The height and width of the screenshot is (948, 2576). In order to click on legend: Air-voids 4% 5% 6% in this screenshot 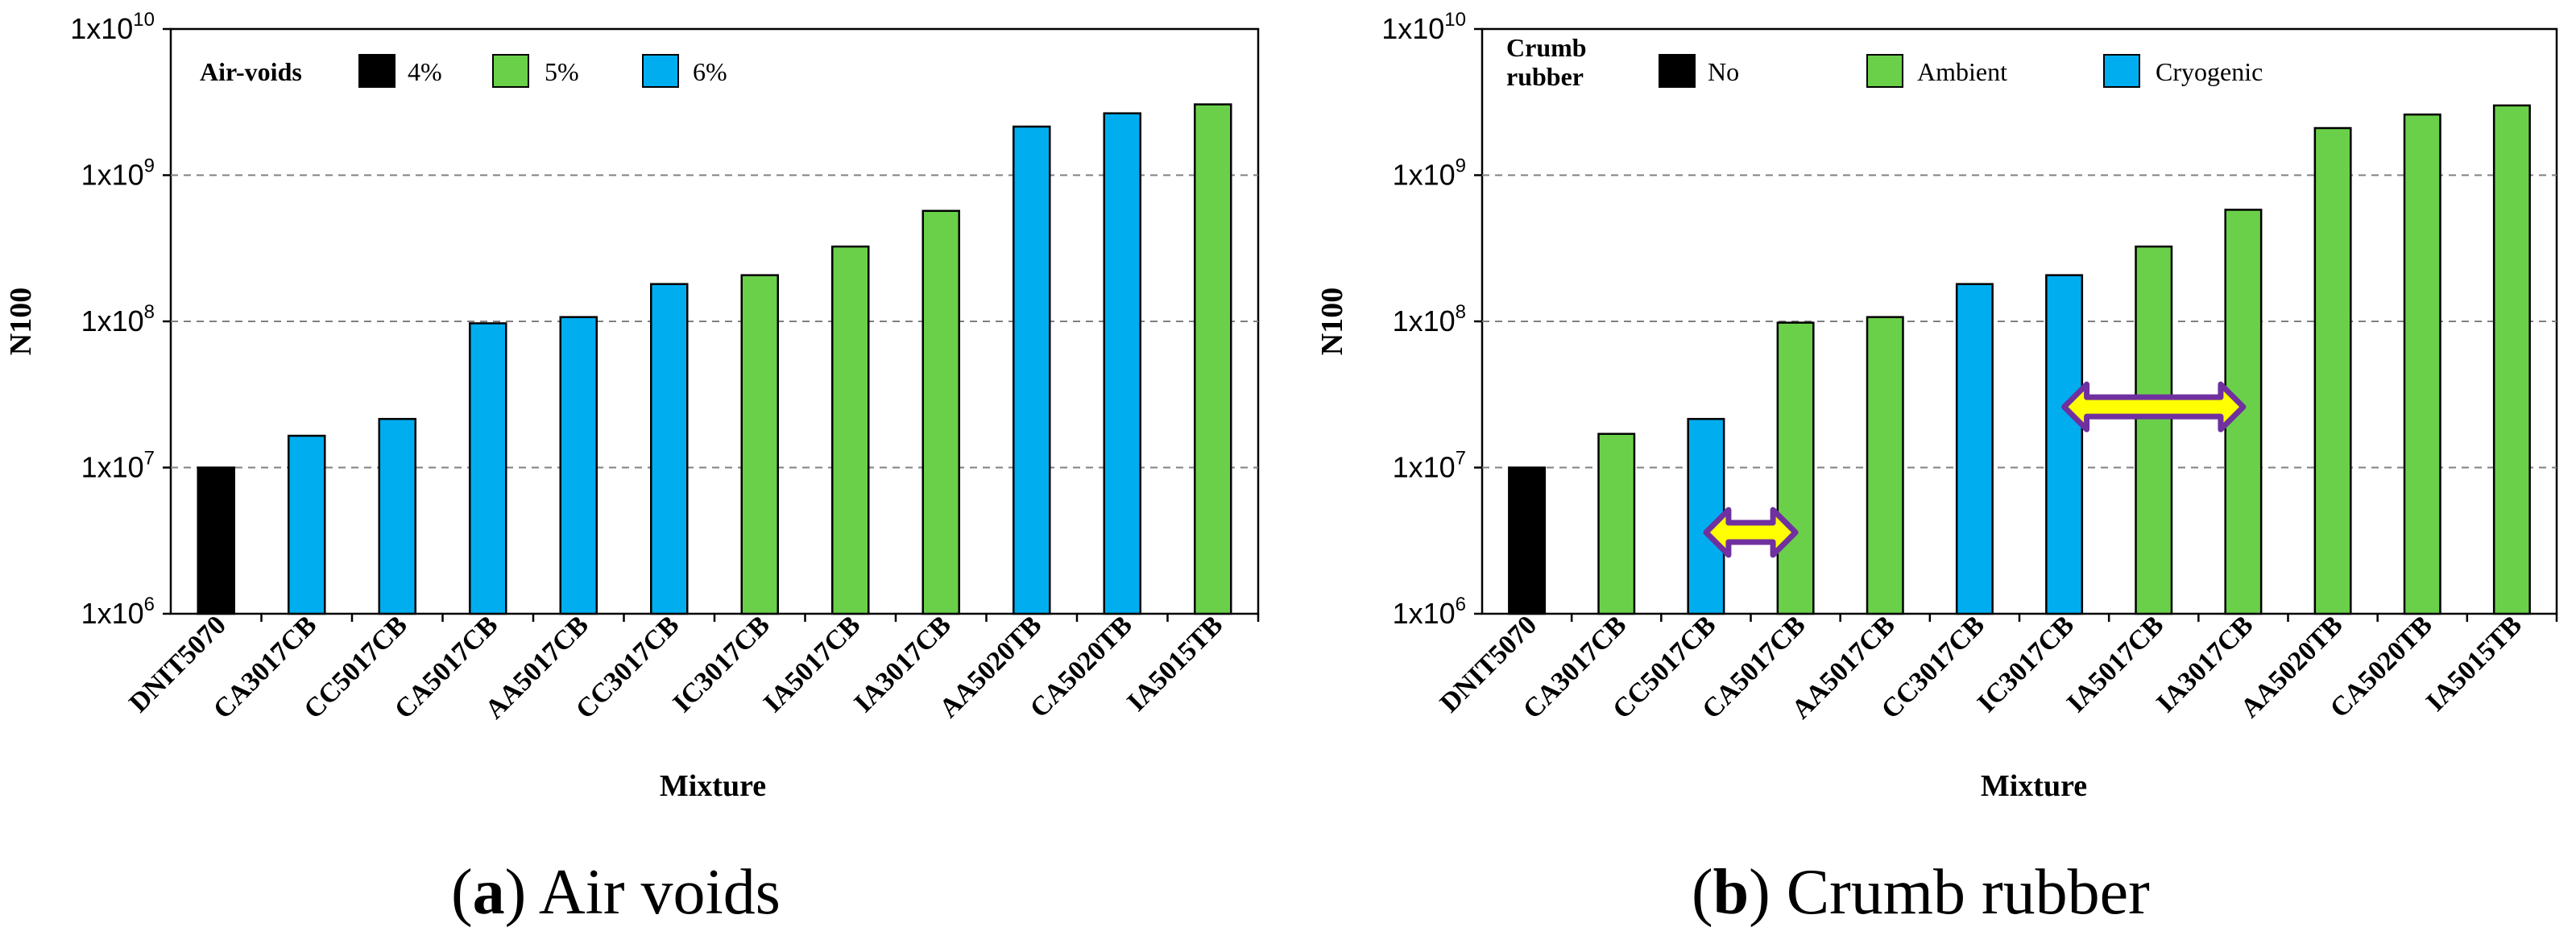, I will do `click(463, 71)`.